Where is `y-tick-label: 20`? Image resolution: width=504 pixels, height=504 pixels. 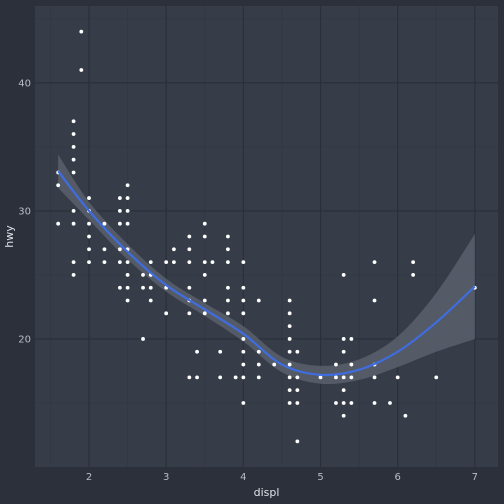
y-tick-label: 20 is located at coordinates (24, 339).